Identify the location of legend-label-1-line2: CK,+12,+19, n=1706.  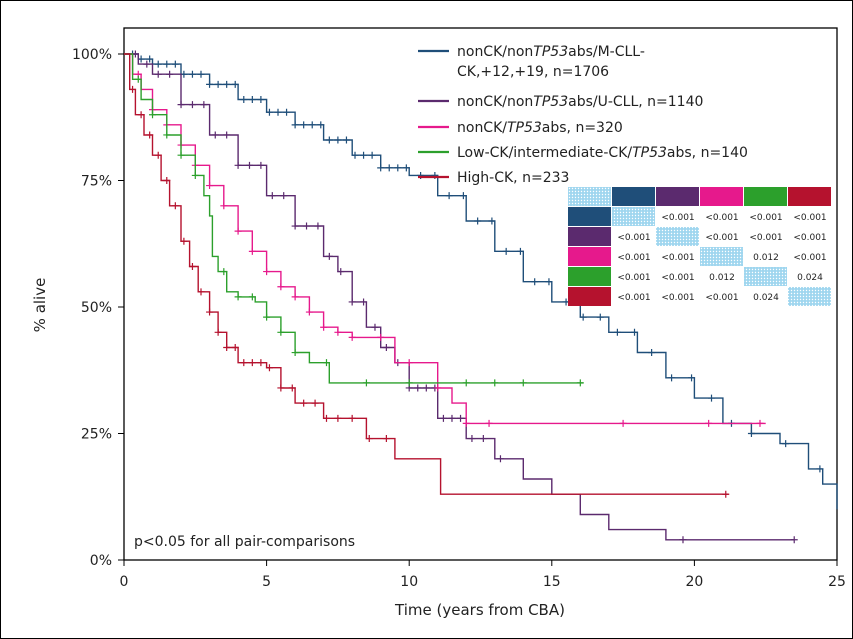
(533, 72).